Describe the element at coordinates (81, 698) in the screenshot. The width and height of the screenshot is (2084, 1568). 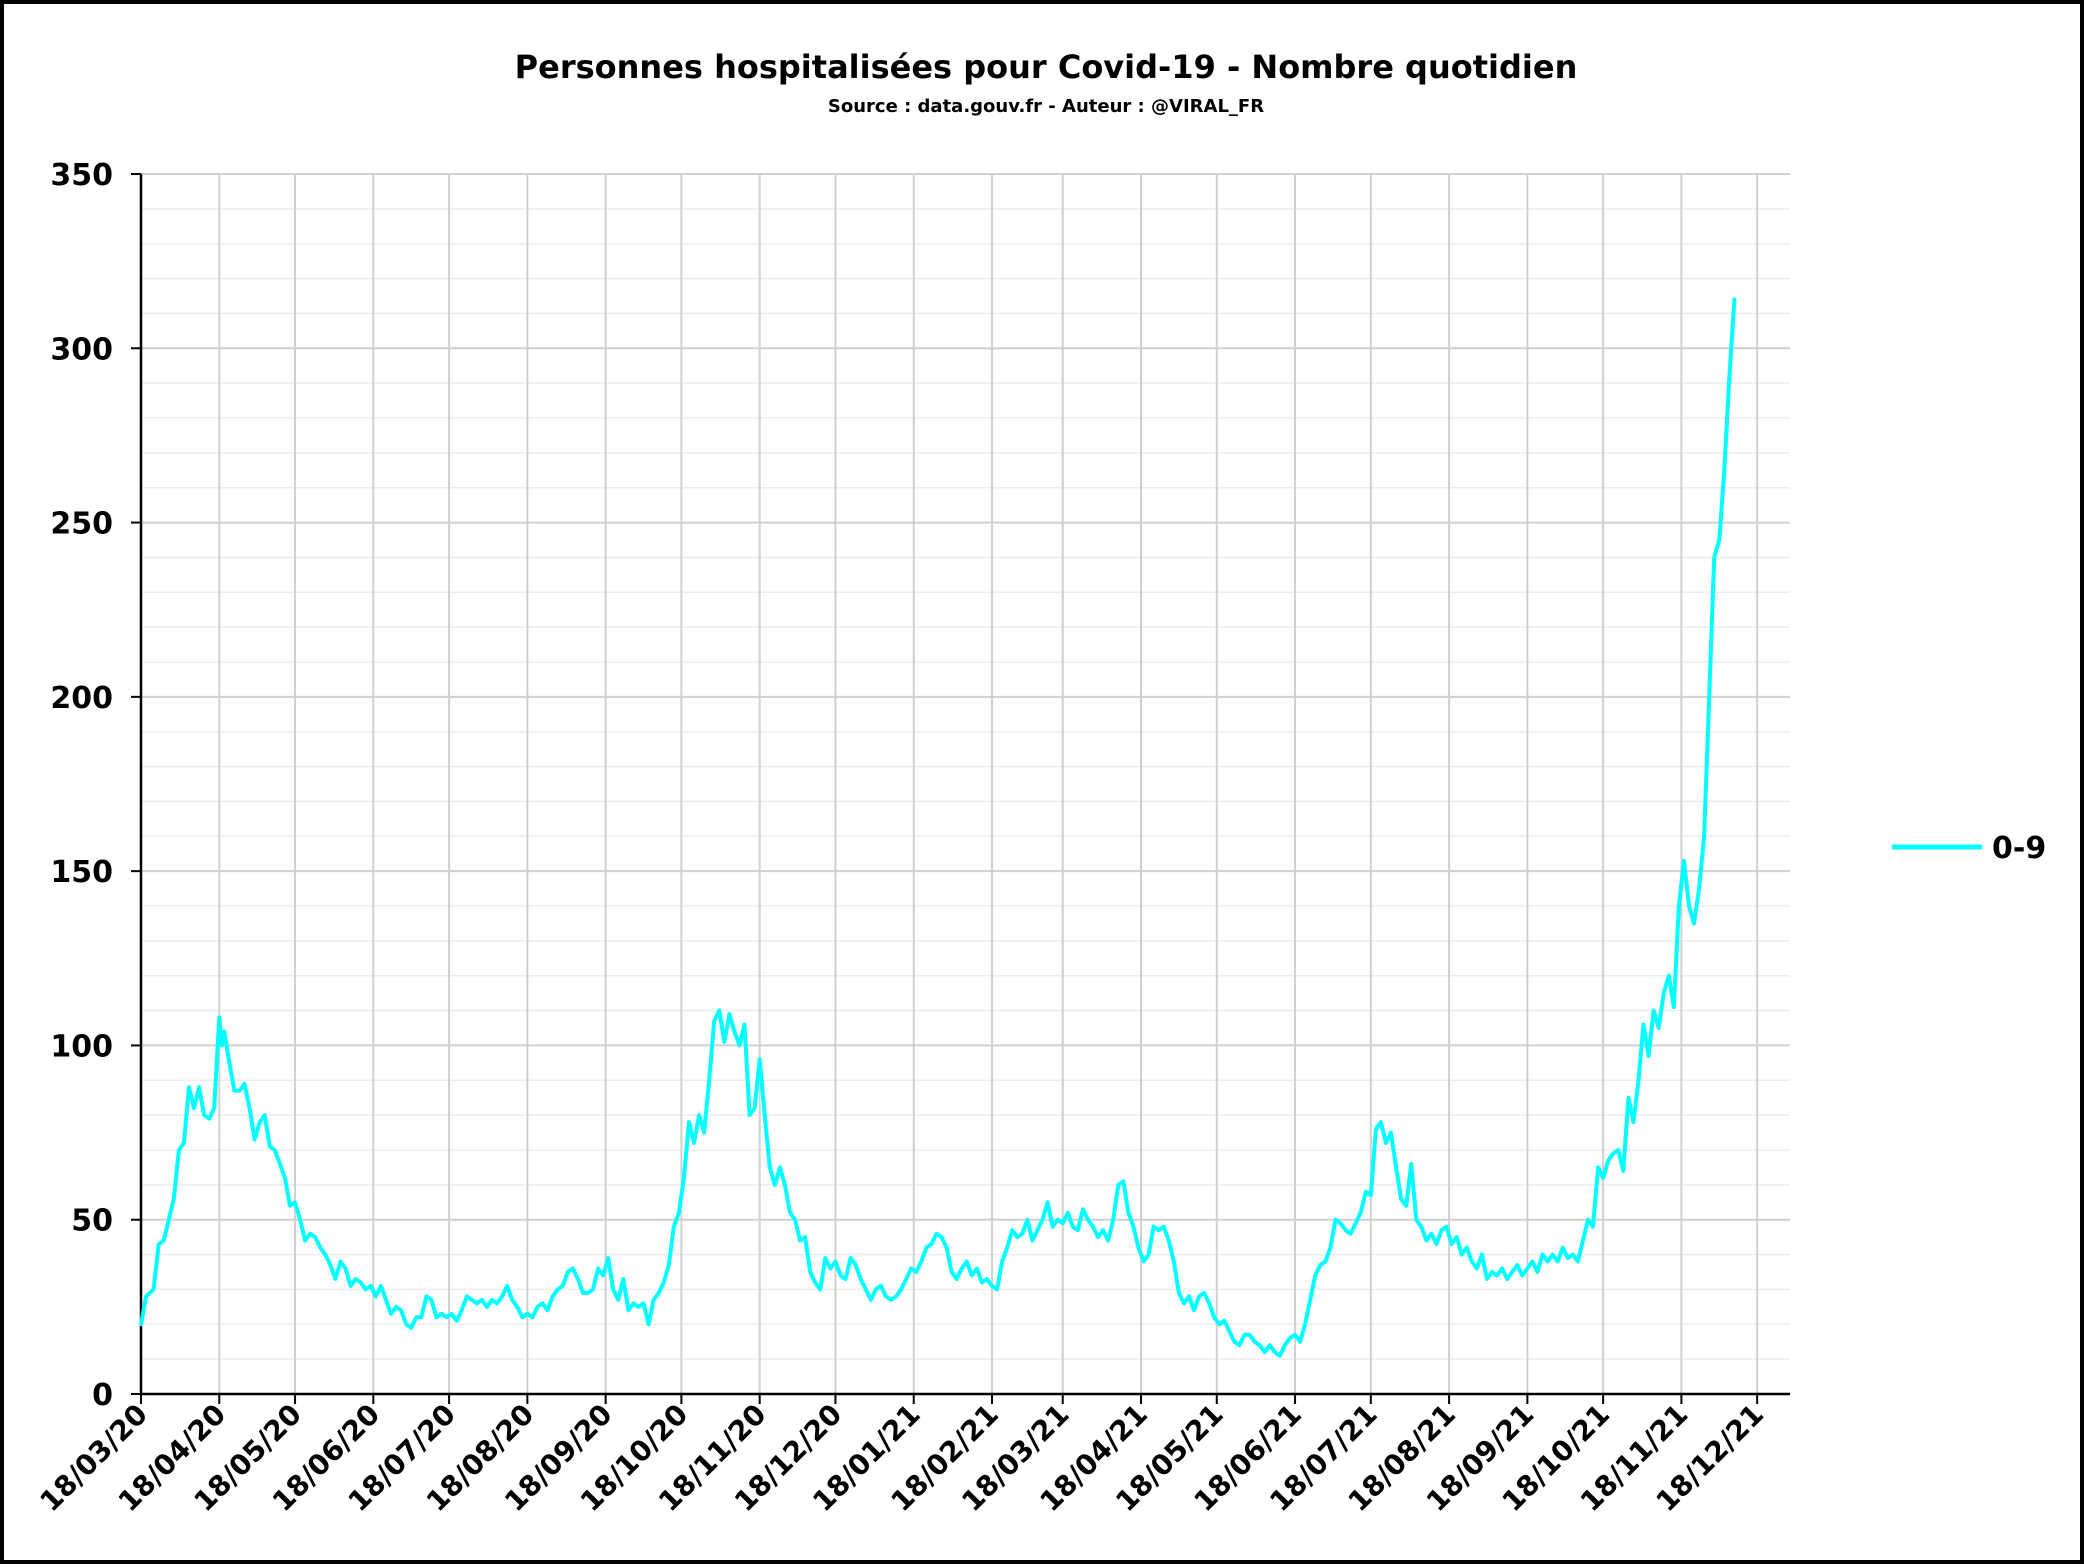
I see `y-tick-label: 200` at that location.